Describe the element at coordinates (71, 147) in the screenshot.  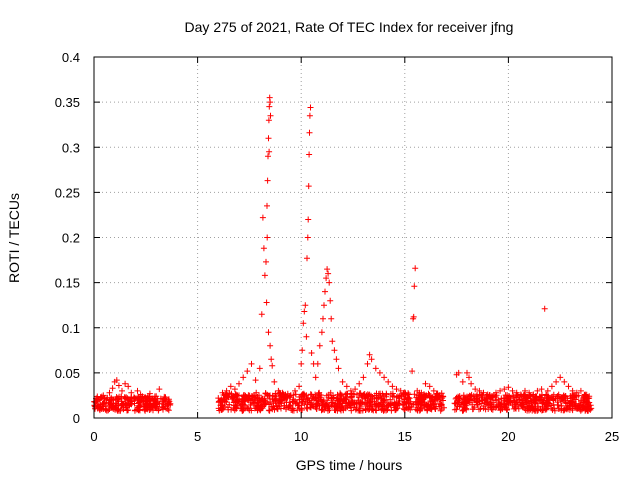
I see `y-tick-label: 0.3` at that location.